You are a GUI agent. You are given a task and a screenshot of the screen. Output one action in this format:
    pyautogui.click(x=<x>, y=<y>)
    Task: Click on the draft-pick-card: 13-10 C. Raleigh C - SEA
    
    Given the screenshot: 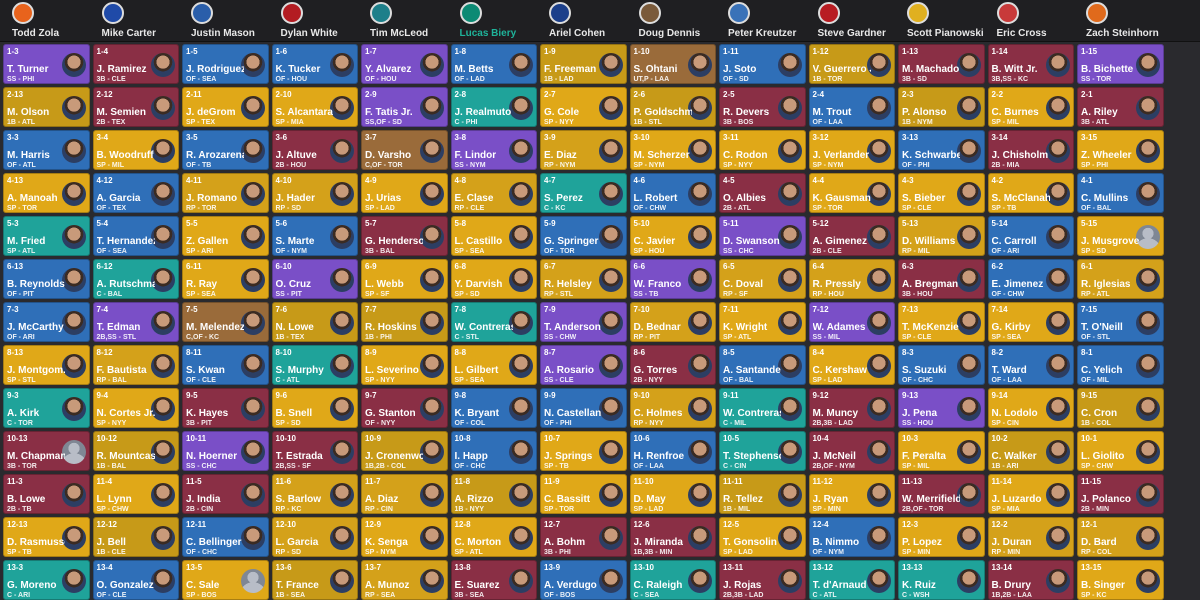 What is the action you would take?
    pyautogui.click(x=672, y=580)
    